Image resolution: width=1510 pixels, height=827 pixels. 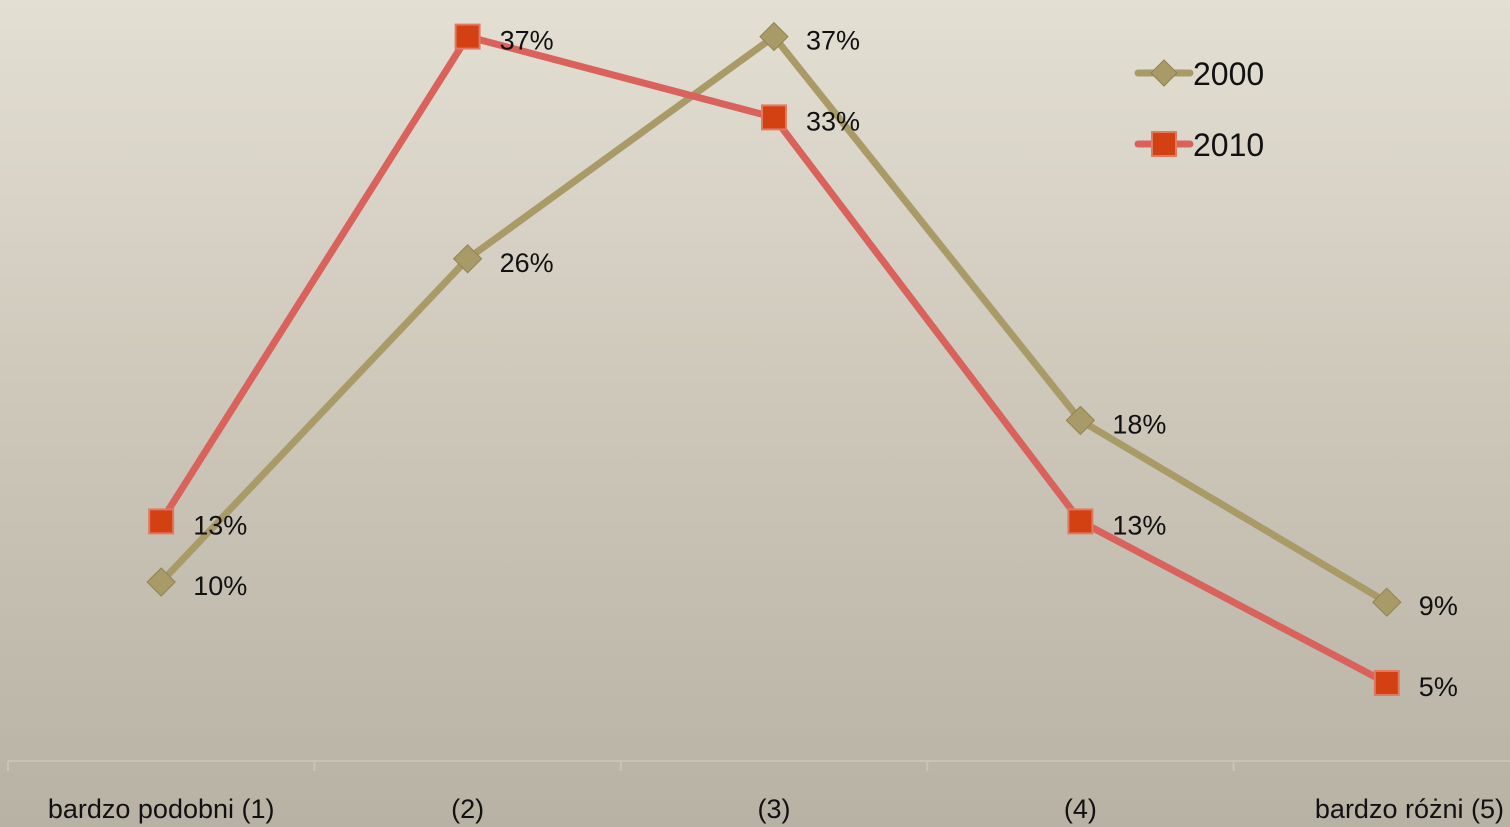 I want to click on legend-label: 2010, so click(x=1228, y=145).